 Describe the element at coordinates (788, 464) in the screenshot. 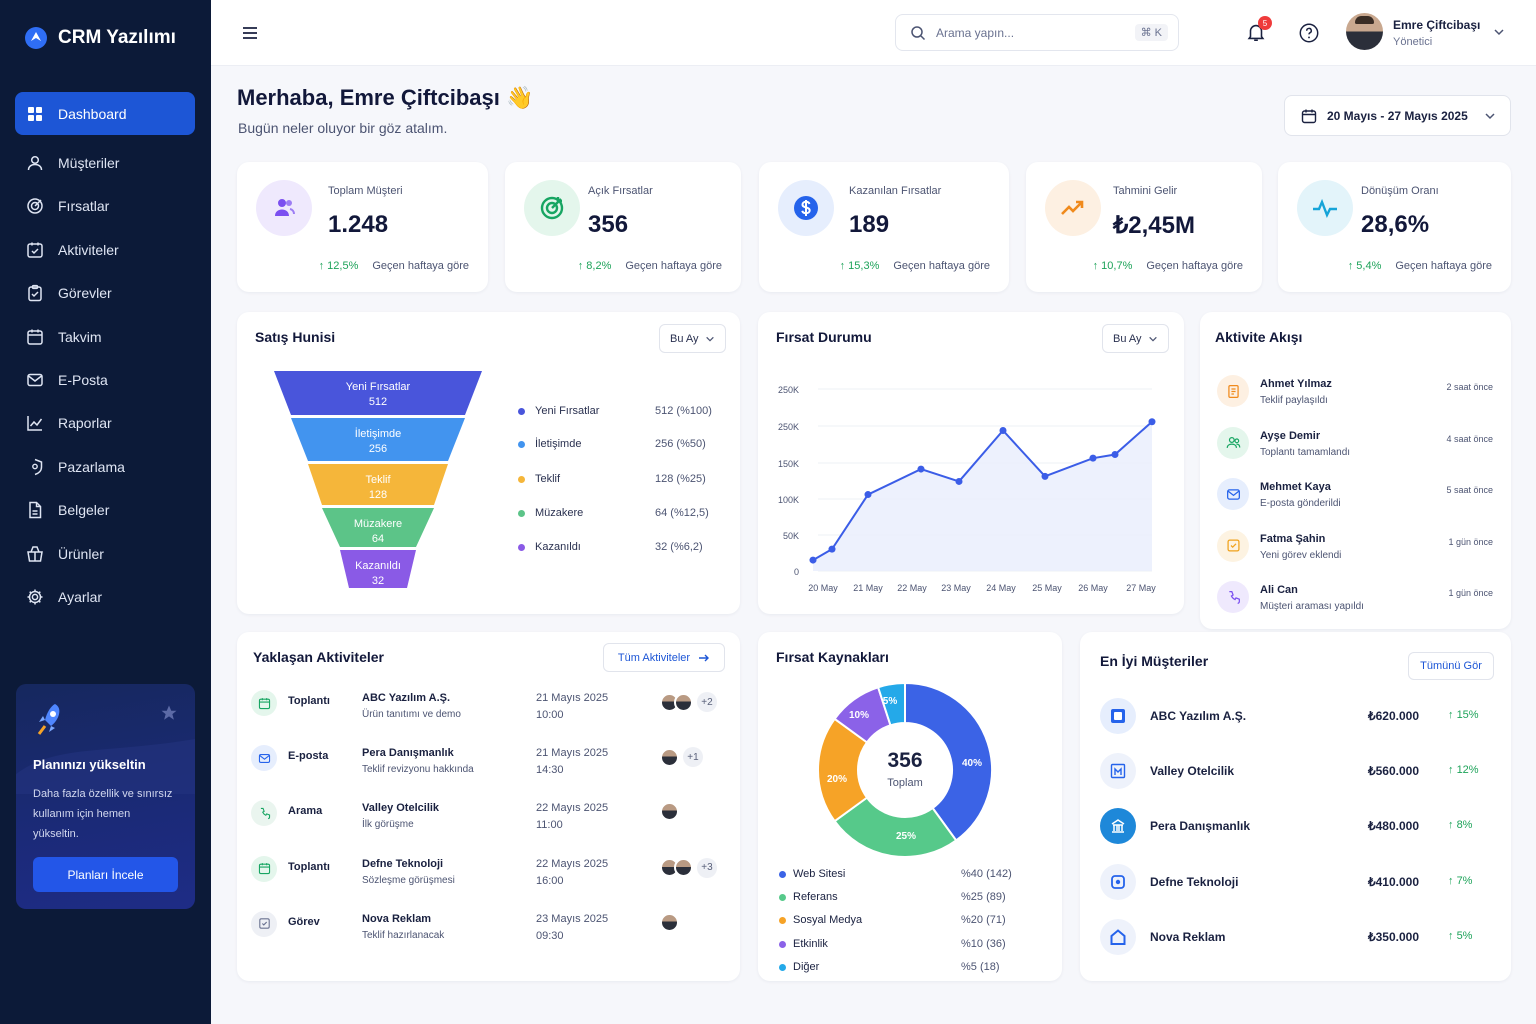

I see `y-tick-label: 150K` at that location.